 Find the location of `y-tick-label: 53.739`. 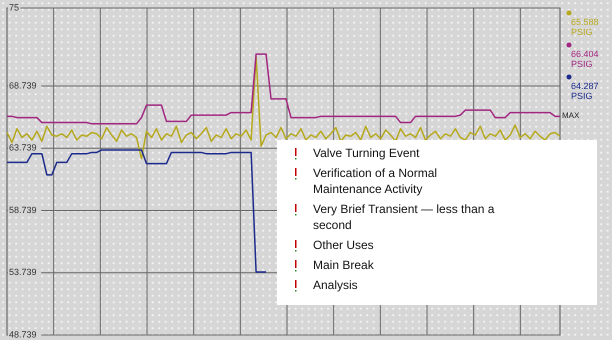

y-tick-label: 53.739 is located at coordinates (23, 272).